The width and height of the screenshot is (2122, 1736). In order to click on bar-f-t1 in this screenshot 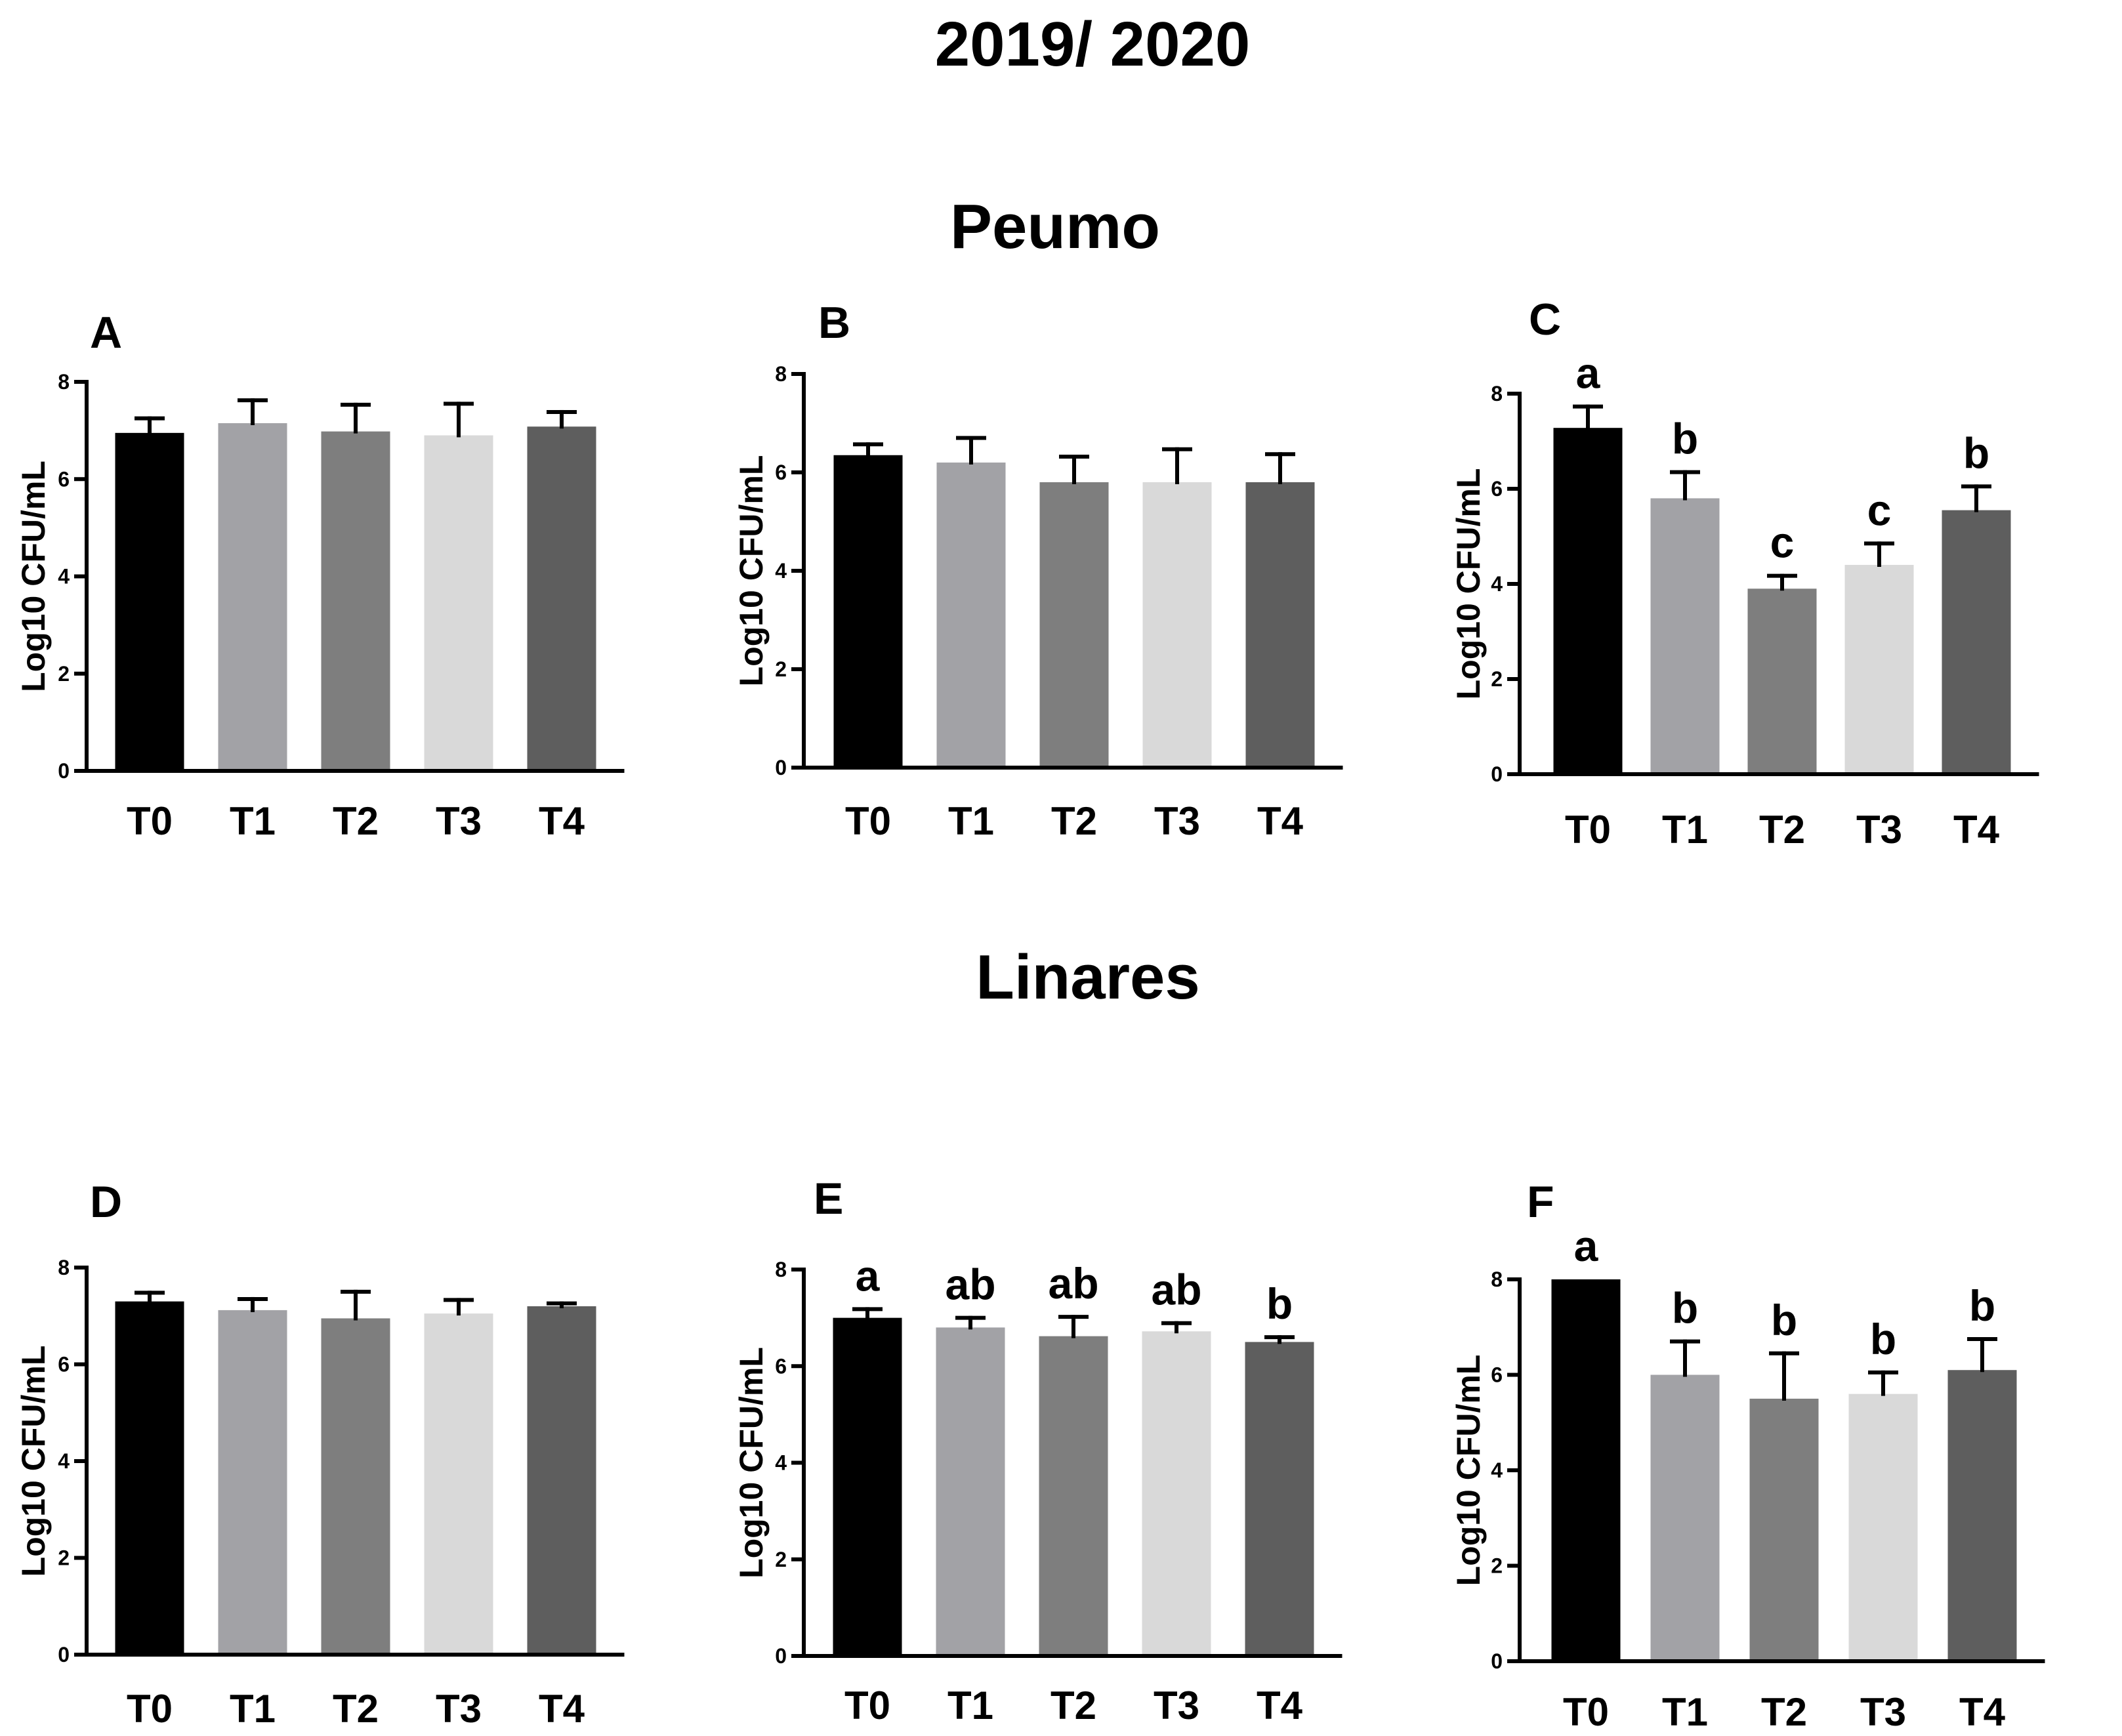, I will do `click(1685, 1517)`.